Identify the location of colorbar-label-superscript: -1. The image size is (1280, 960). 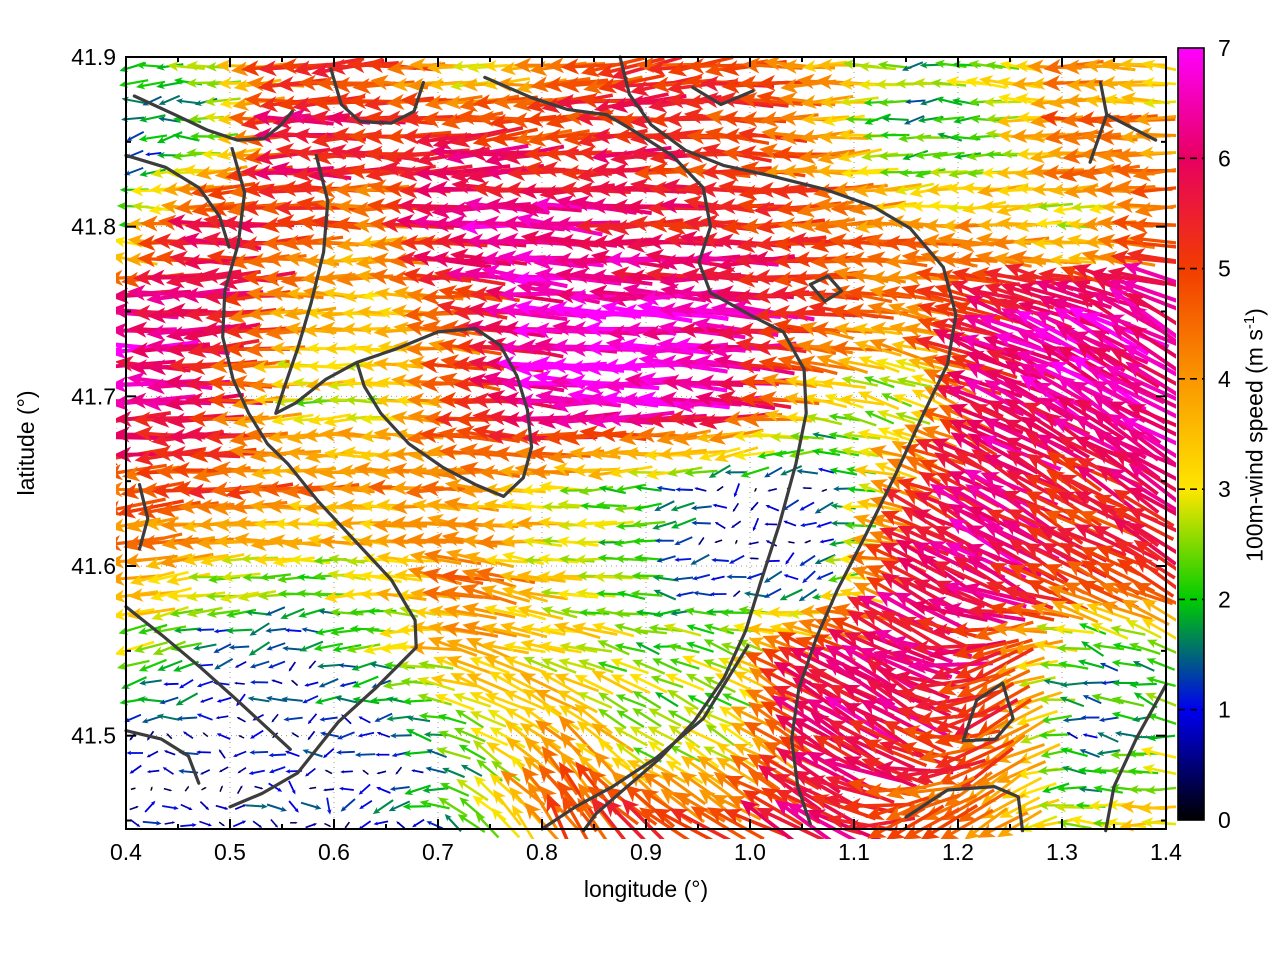
(1249, 322).